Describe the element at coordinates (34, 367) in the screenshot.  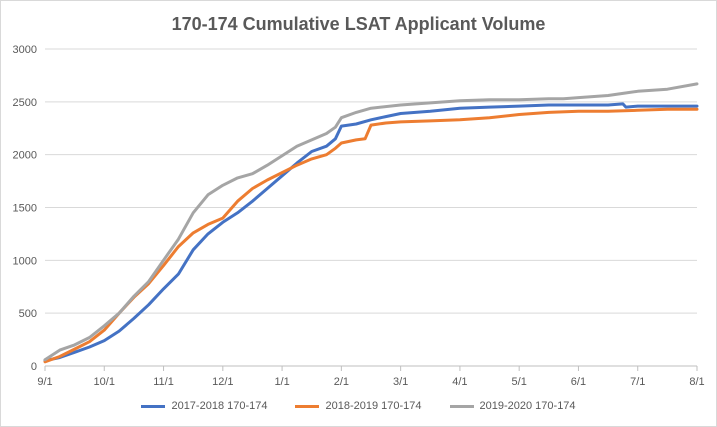
I see `y-tick-label: 0` at that location.